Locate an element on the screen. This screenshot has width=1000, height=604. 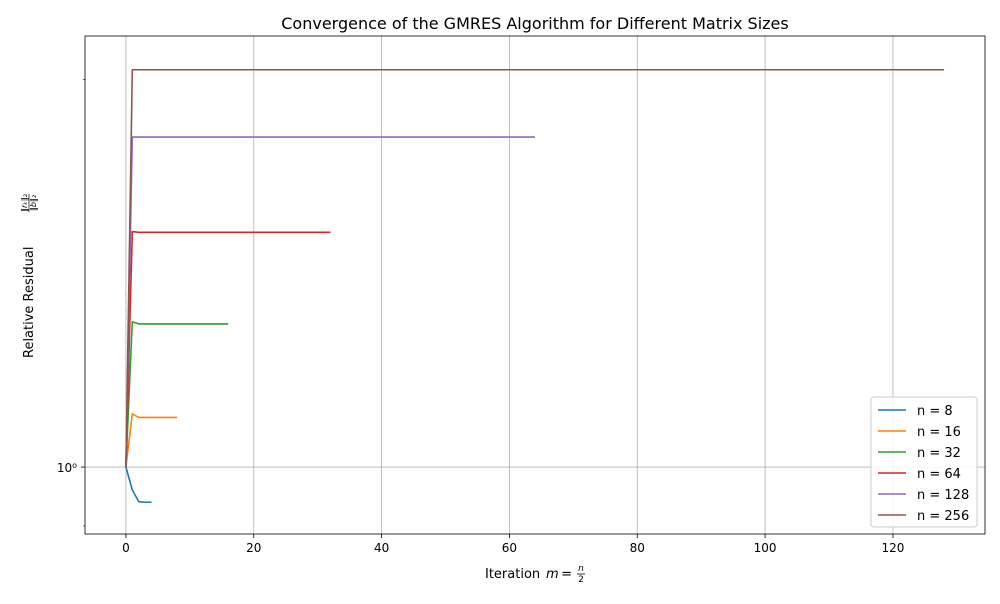
x-tick-label: 100 is located at coordinates (765, 548).